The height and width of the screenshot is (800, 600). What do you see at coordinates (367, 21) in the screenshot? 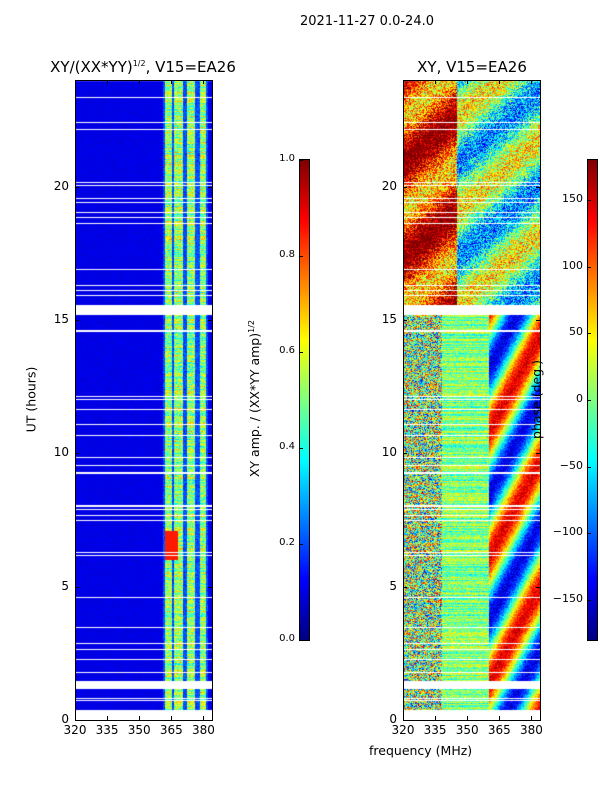
I see `figure-suptitle: 2021-11-27 0.0-24.0` at bounding box center [367, 21].